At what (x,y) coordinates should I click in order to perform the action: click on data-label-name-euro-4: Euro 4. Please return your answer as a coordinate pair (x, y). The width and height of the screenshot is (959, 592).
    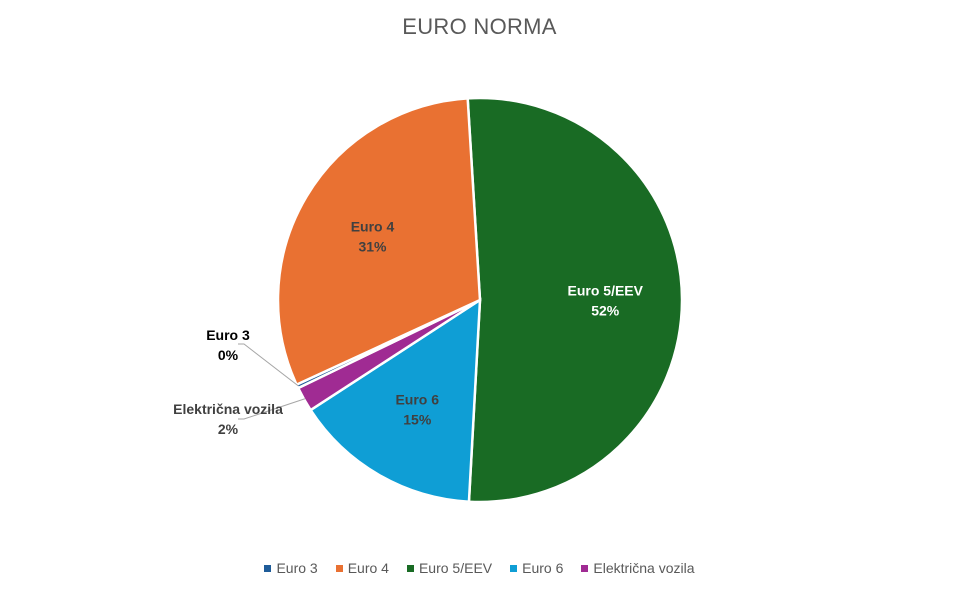
    Looking at the image, I should click on (373, 227).